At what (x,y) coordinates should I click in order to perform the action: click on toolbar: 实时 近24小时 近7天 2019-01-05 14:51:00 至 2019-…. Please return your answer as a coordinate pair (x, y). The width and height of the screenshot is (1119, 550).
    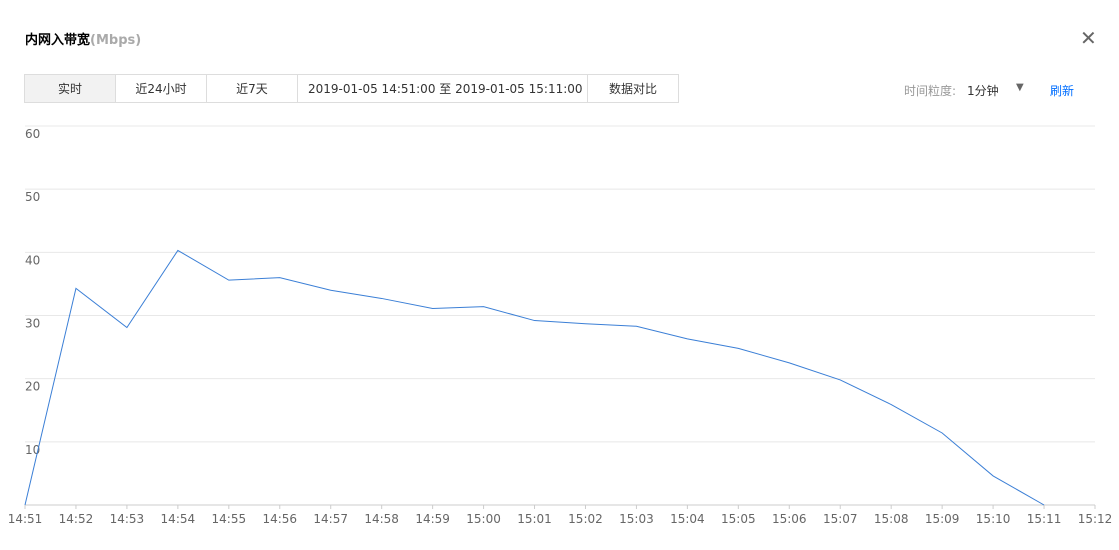
    Looking at the image, I should click on (351, 88).